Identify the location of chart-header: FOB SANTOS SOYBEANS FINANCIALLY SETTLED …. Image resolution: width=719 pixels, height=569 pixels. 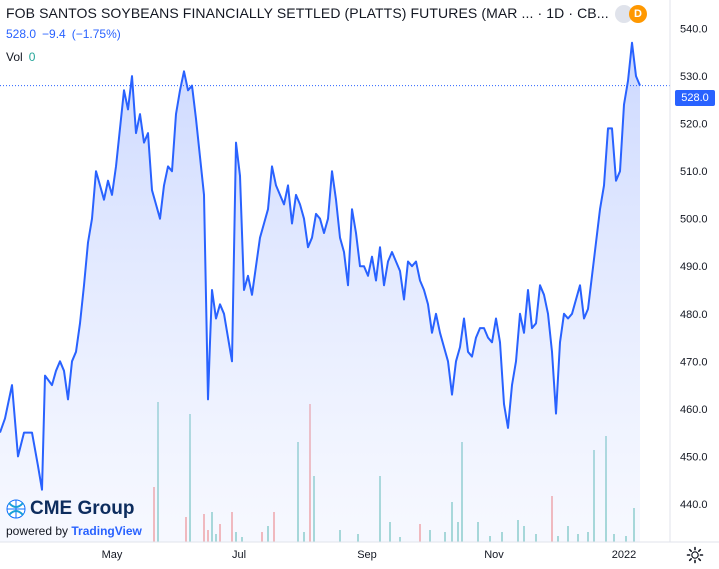
(307, 13).